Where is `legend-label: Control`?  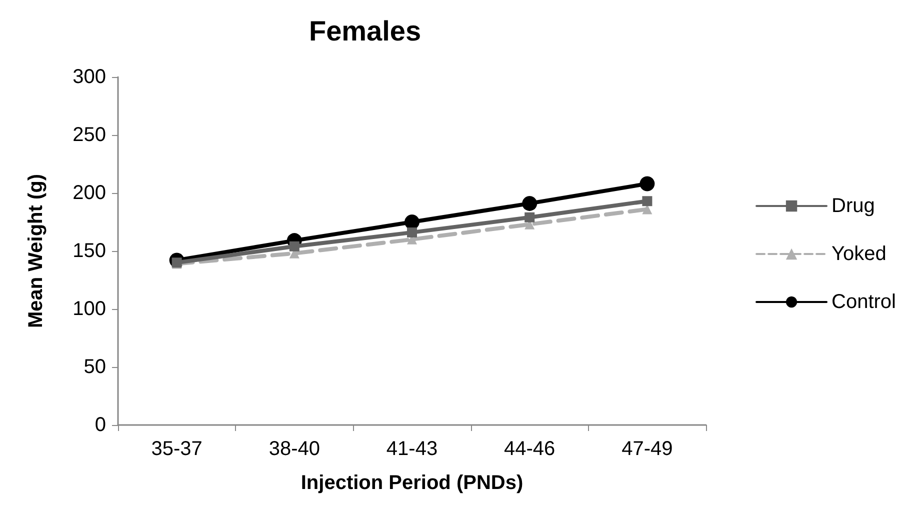
legend-label: Control is located at coordinates (864, 302).